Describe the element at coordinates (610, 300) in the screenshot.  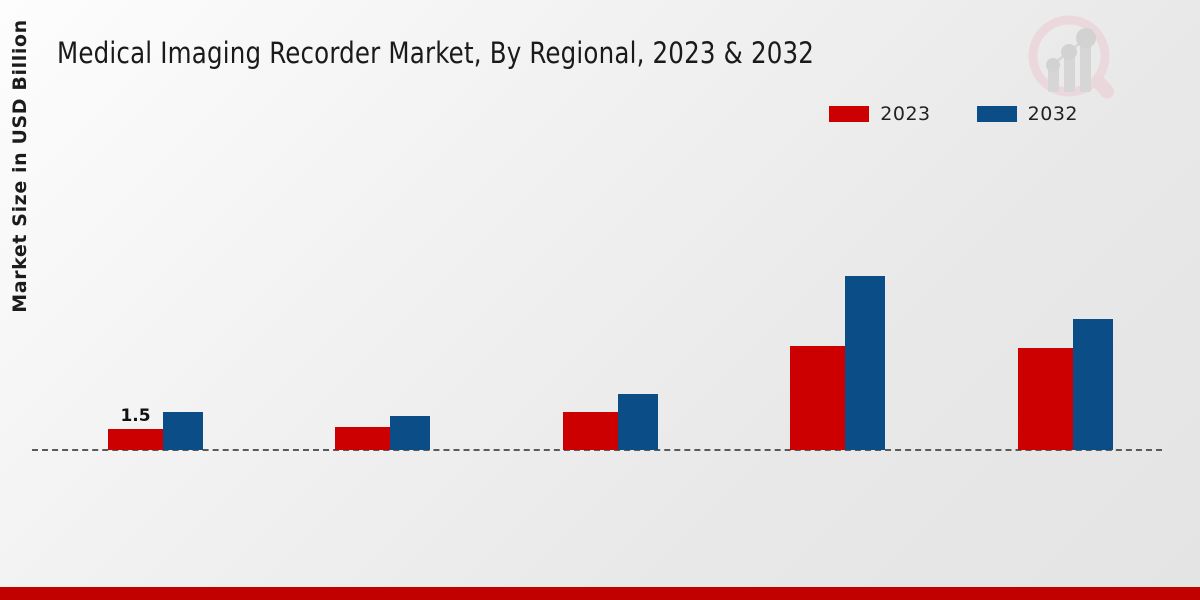
I see `bar-group-south-america: SOUTHAMERICA` at that location.